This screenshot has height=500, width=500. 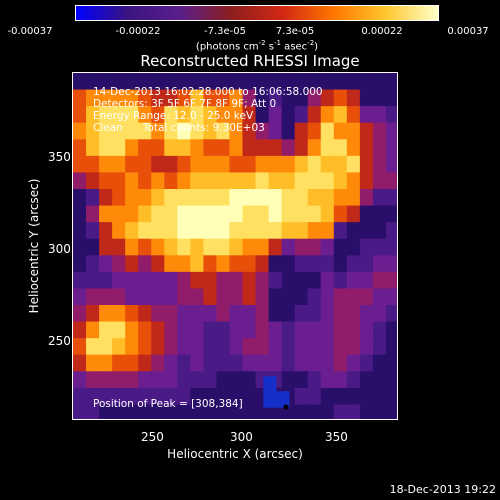 I want to click on peak-marker, so click(x=286, y=407).